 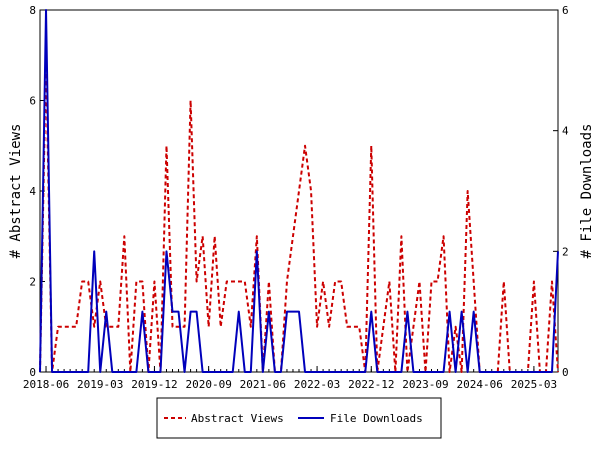 I want to click on y-left-tick-label: 0, so click(x=32, y=372).